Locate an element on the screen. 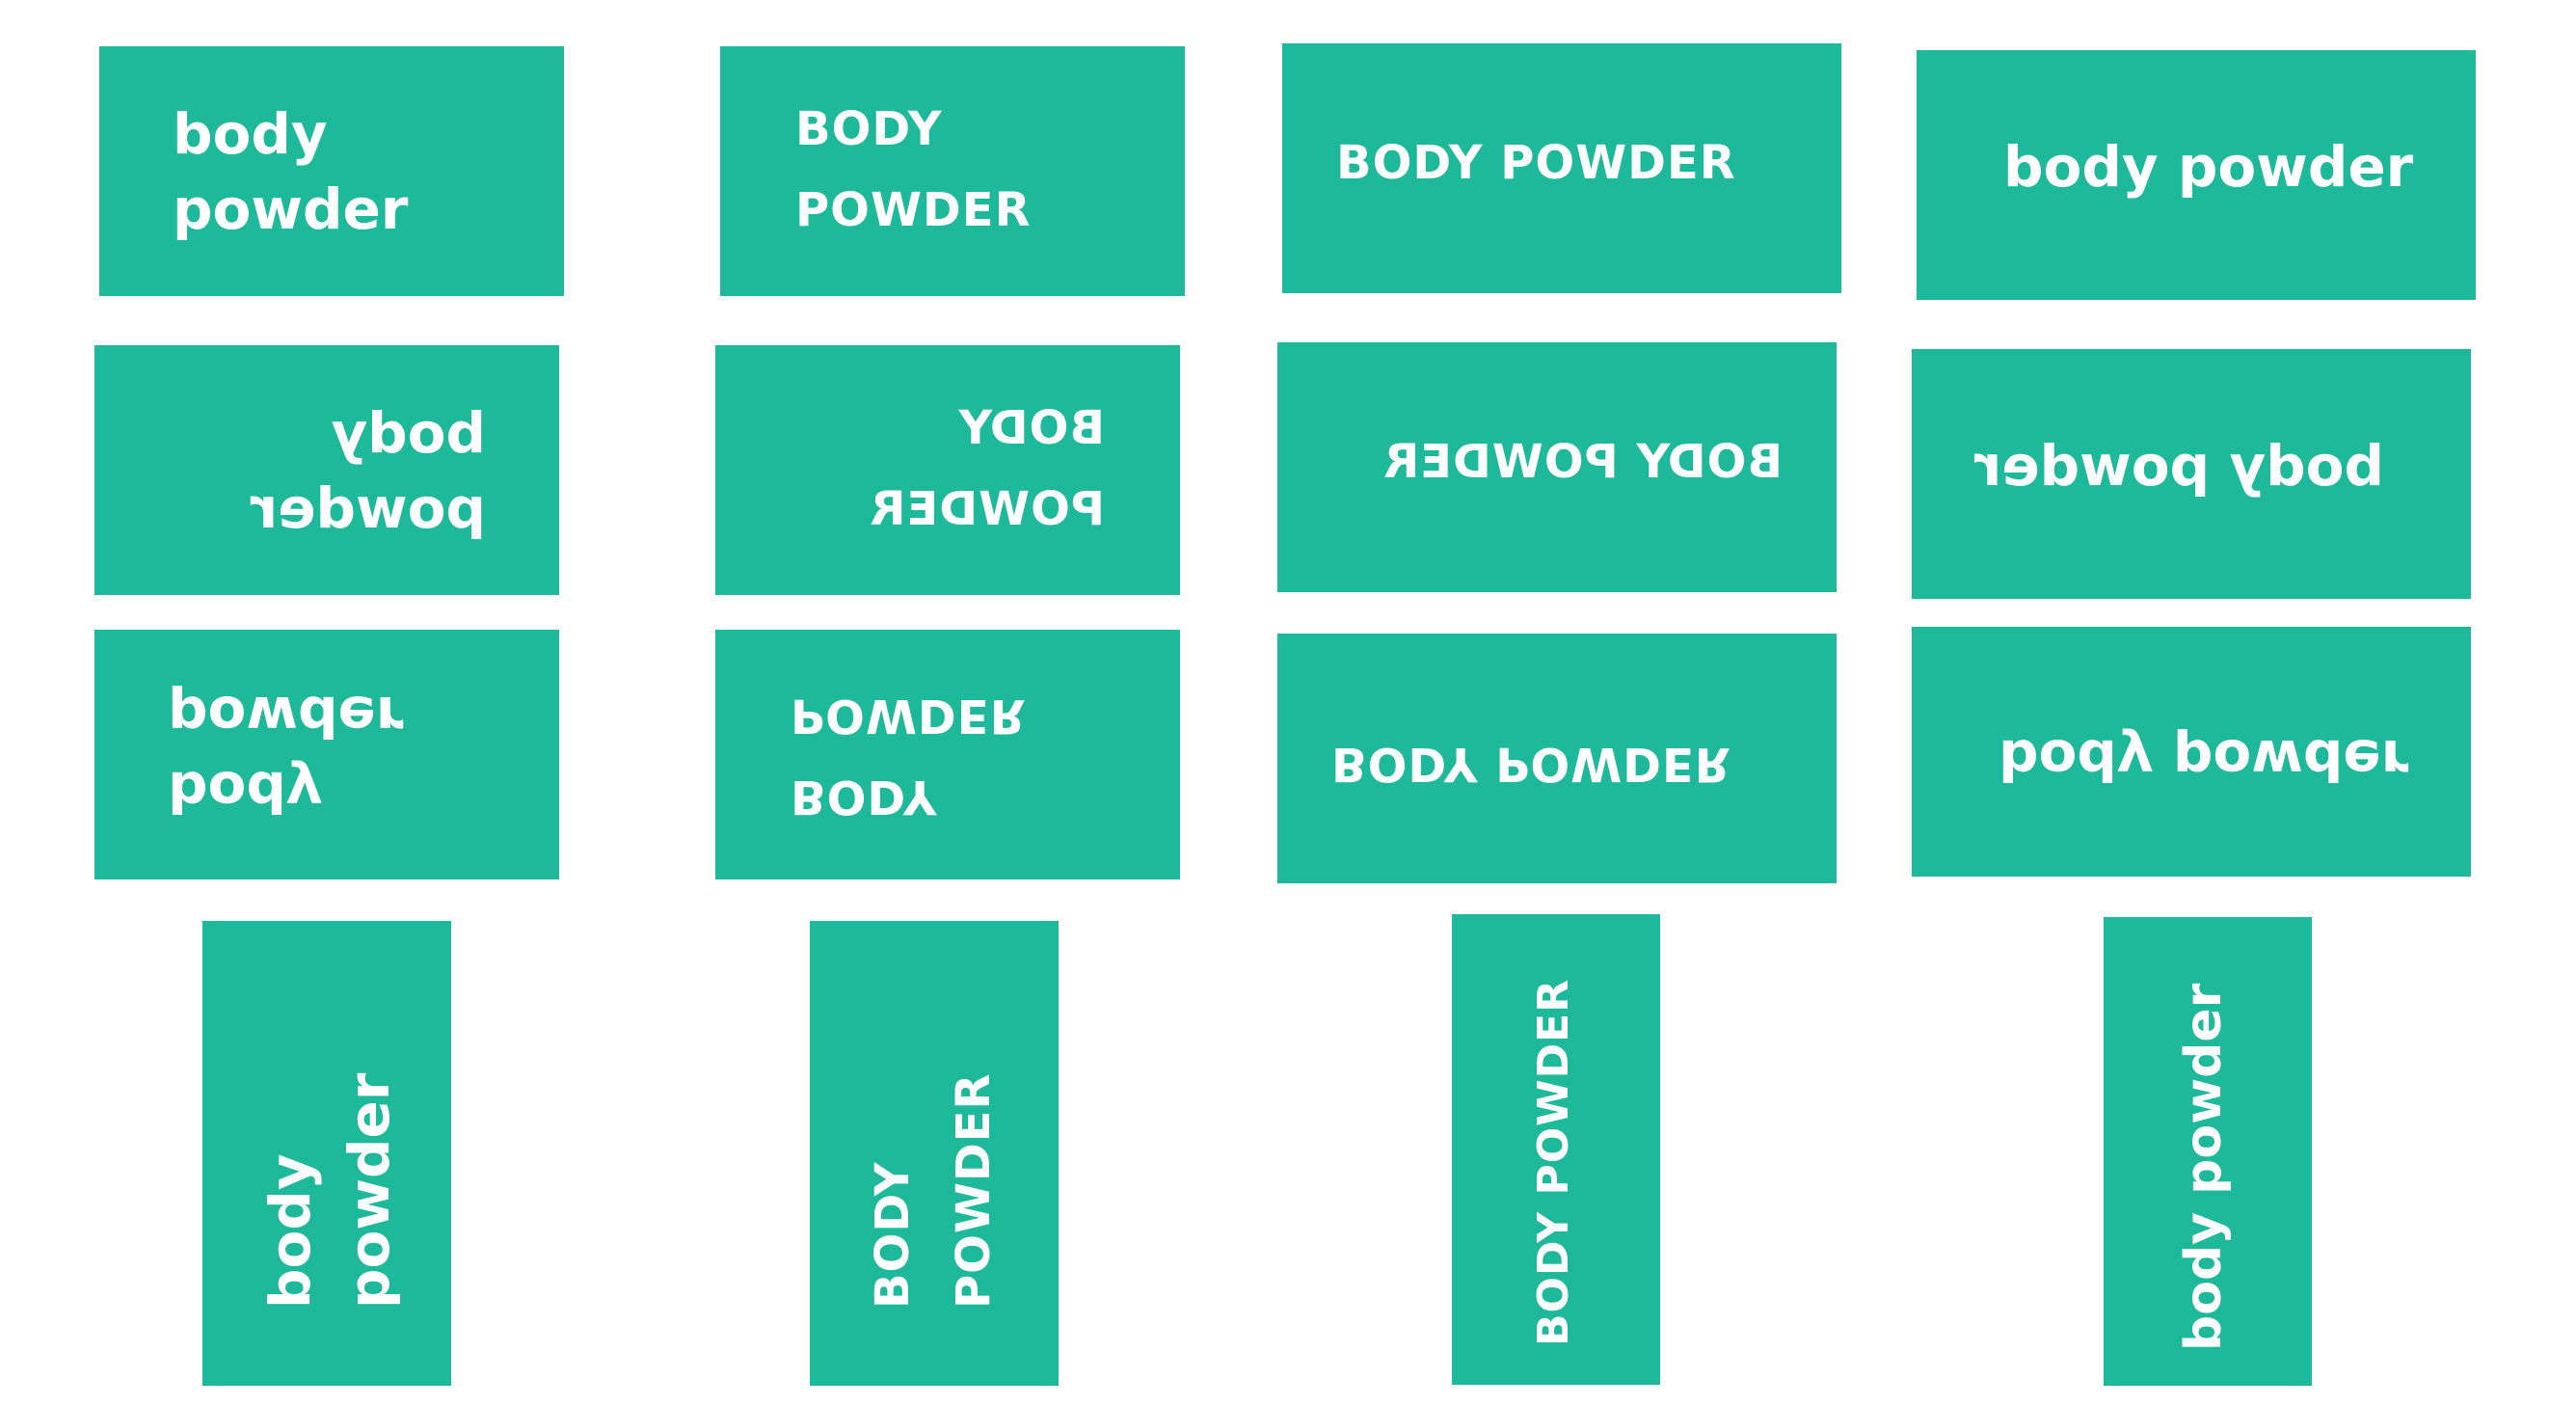 Image resolution: width=2576 pixels, height=1406 pixels. label-card-lowercase-two-line-vertical: body powder is located at coordinates (327, 1154).